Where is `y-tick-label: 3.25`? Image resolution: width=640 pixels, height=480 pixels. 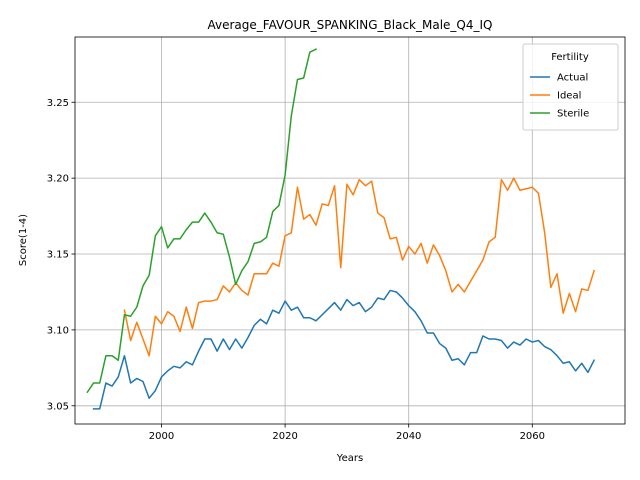
y-tick-label: 3.25 is located at coordinates (58, 103).